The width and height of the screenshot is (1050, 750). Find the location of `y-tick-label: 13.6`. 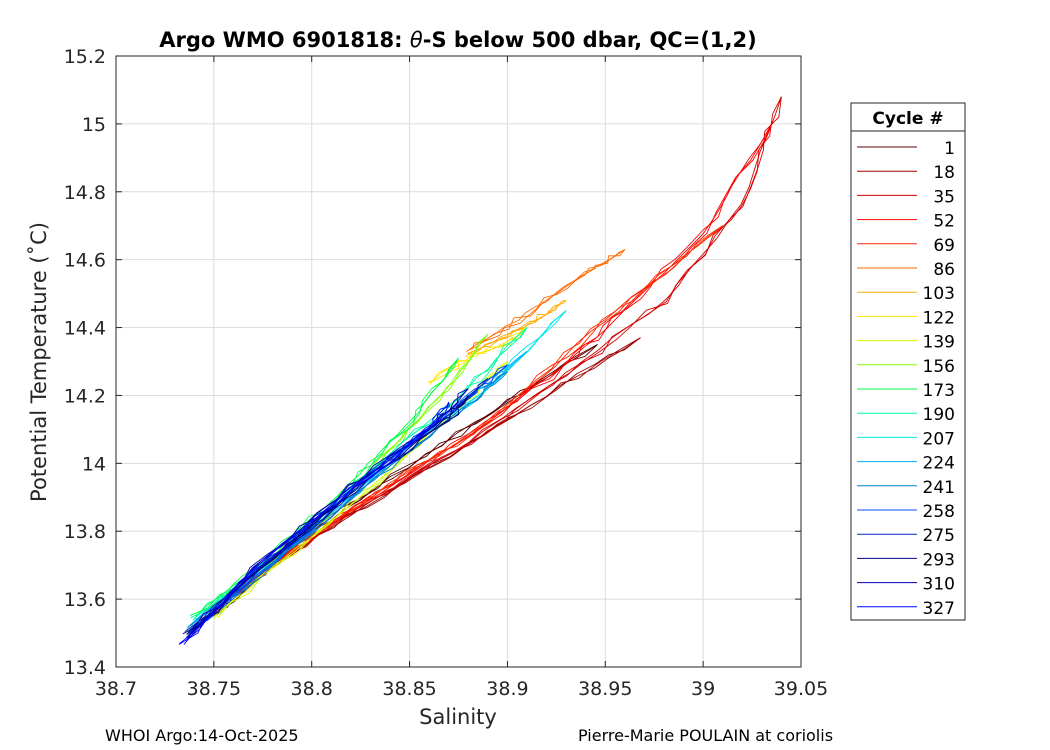

y-tick-label: 13.6 is located at coordinates (85, 600).